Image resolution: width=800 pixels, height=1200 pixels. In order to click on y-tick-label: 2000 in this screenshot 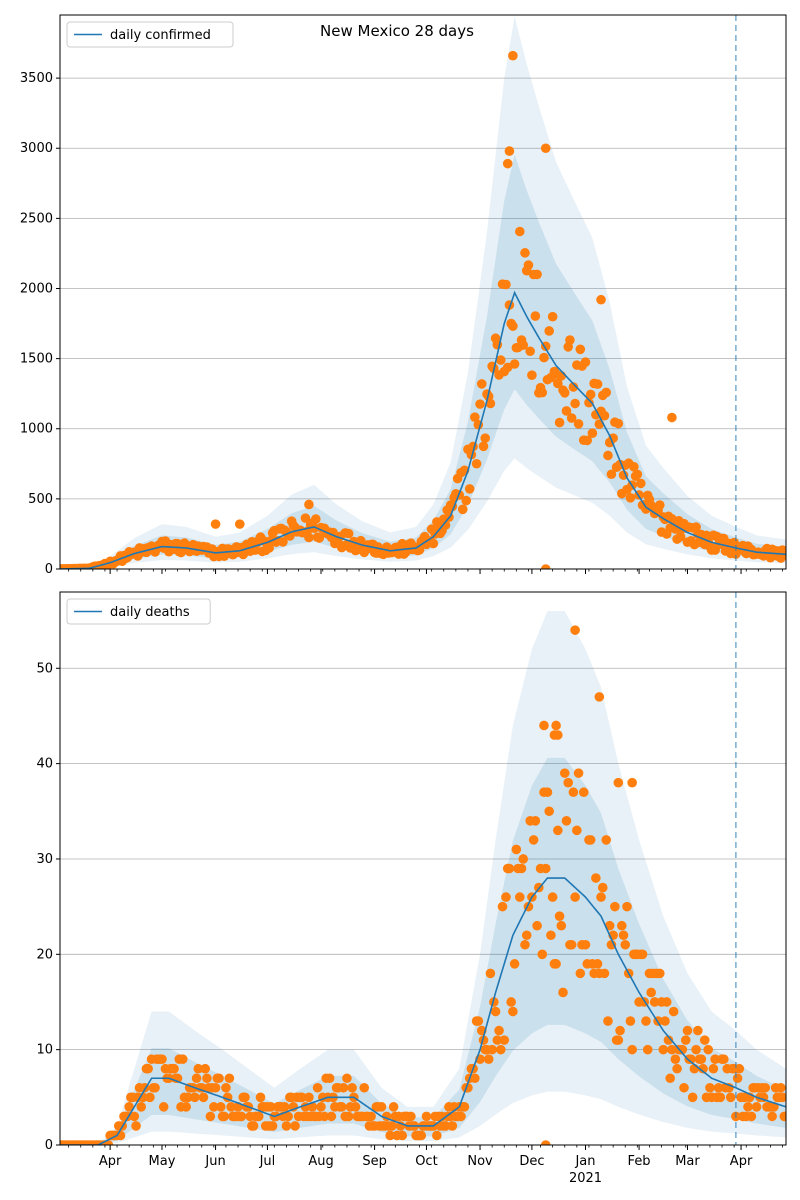, I will do `click(36, 288)`.